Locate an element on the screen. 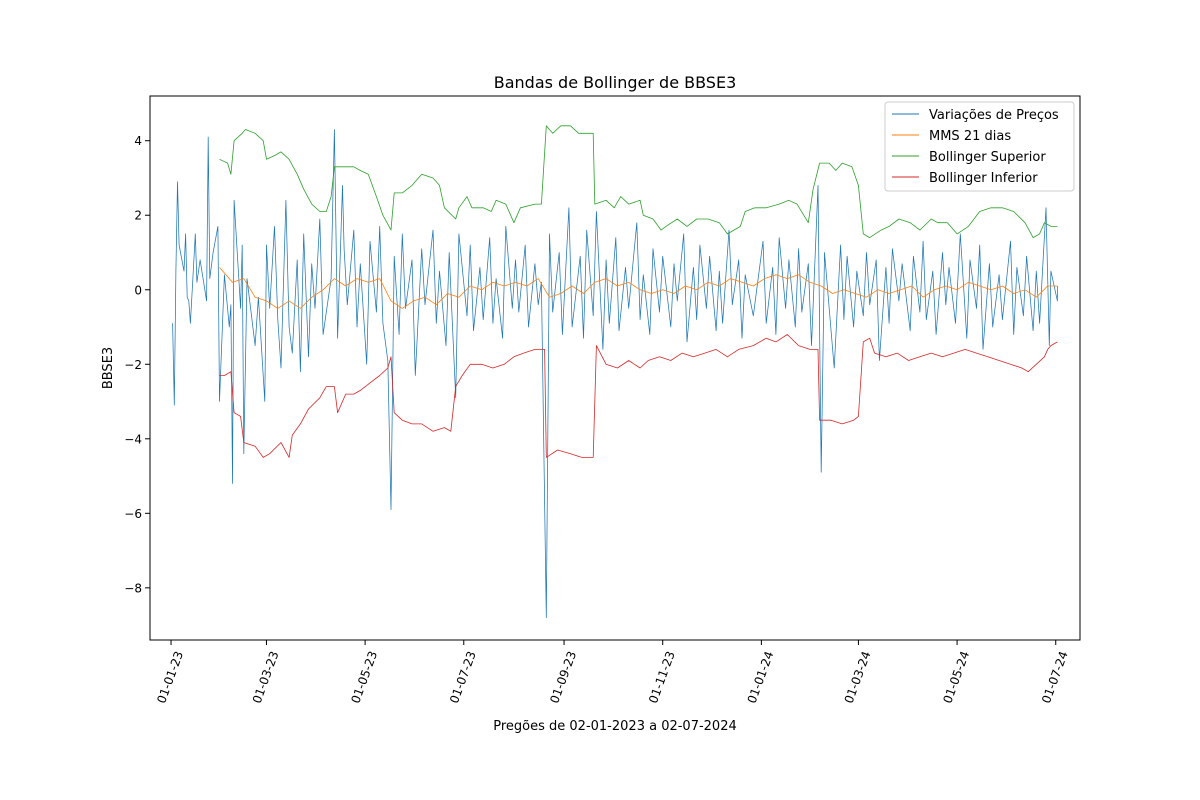 This screenshot has height=800, width=1200. y-tick-label: 0 is located at coordinates (138, 290).